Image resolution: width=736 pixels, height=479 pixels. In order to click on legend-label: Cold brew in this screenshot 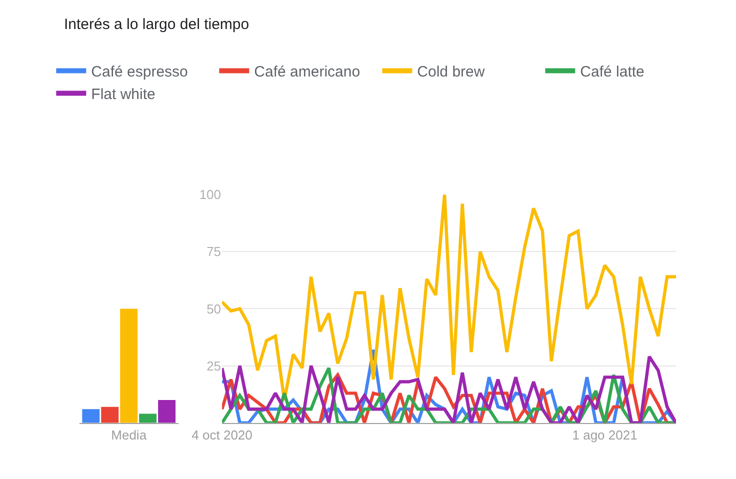, I will do `click(451, 72)`.